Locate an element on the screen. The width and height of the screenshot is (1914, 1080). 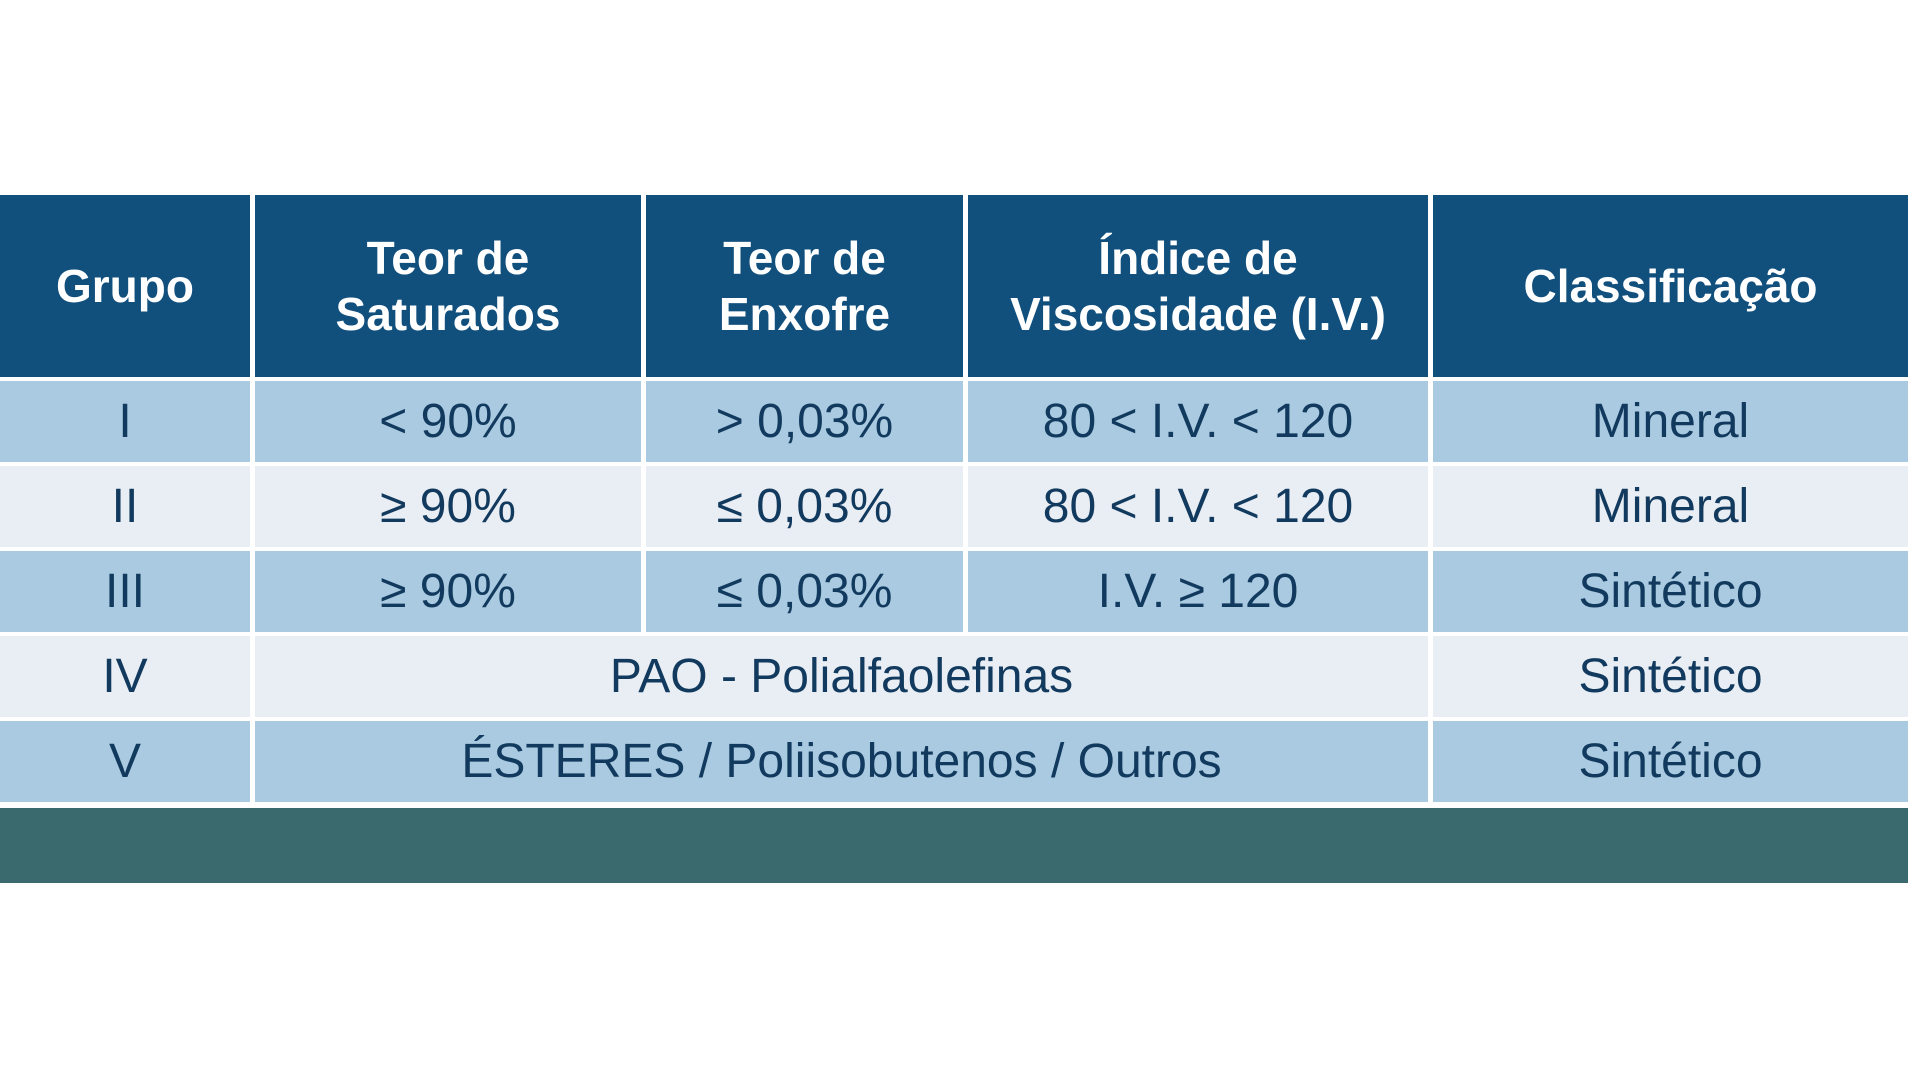
row-5-grupo: V is located at coordinates (125, 761).